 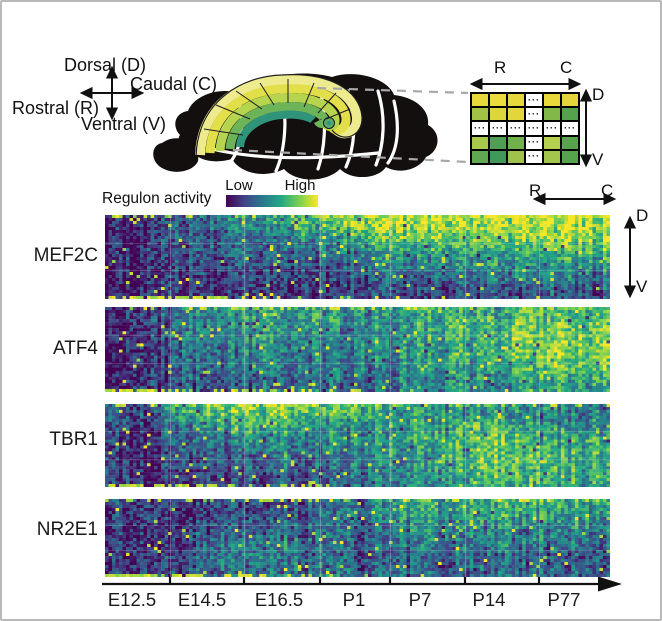 I want to click on heatmap-nr2e1, so click(x=357, y=538).